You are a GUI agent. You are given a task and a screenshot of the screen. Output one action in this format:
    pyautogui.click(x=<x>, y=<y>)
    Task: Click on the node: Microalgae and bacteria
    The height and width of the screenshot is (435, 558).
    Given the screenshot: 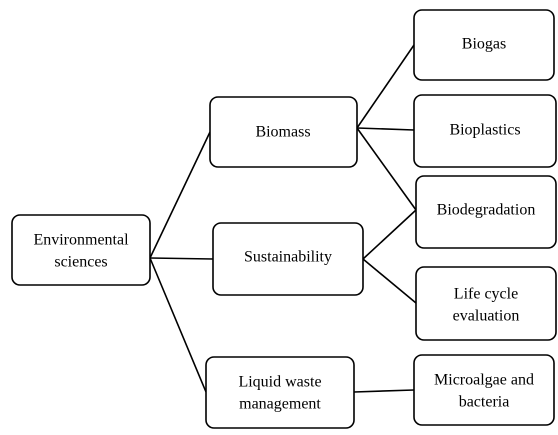 What is the action you would take?
    pyautogui.click(x=484, y=390)
    